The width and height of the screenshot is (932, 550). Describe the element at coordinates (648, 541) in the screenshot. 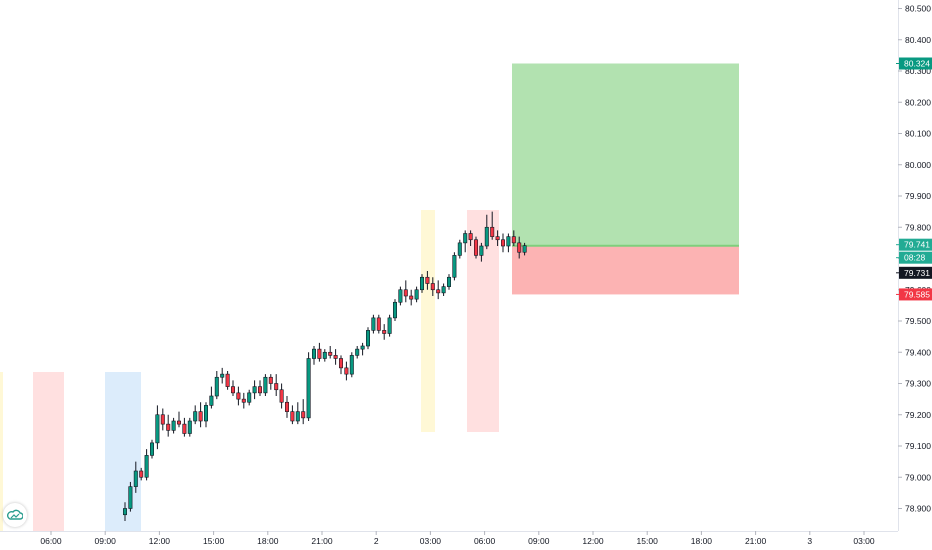

I see `time-tick-label: 15:00` at that location.